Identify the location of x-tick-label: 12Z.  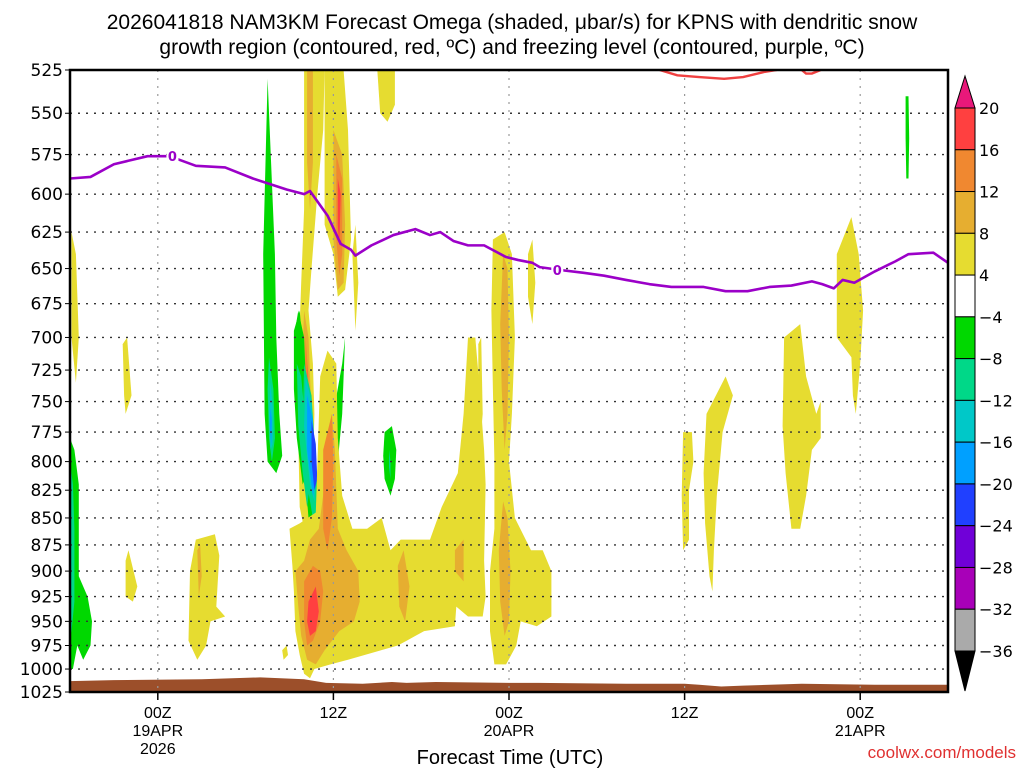
(334, 713).